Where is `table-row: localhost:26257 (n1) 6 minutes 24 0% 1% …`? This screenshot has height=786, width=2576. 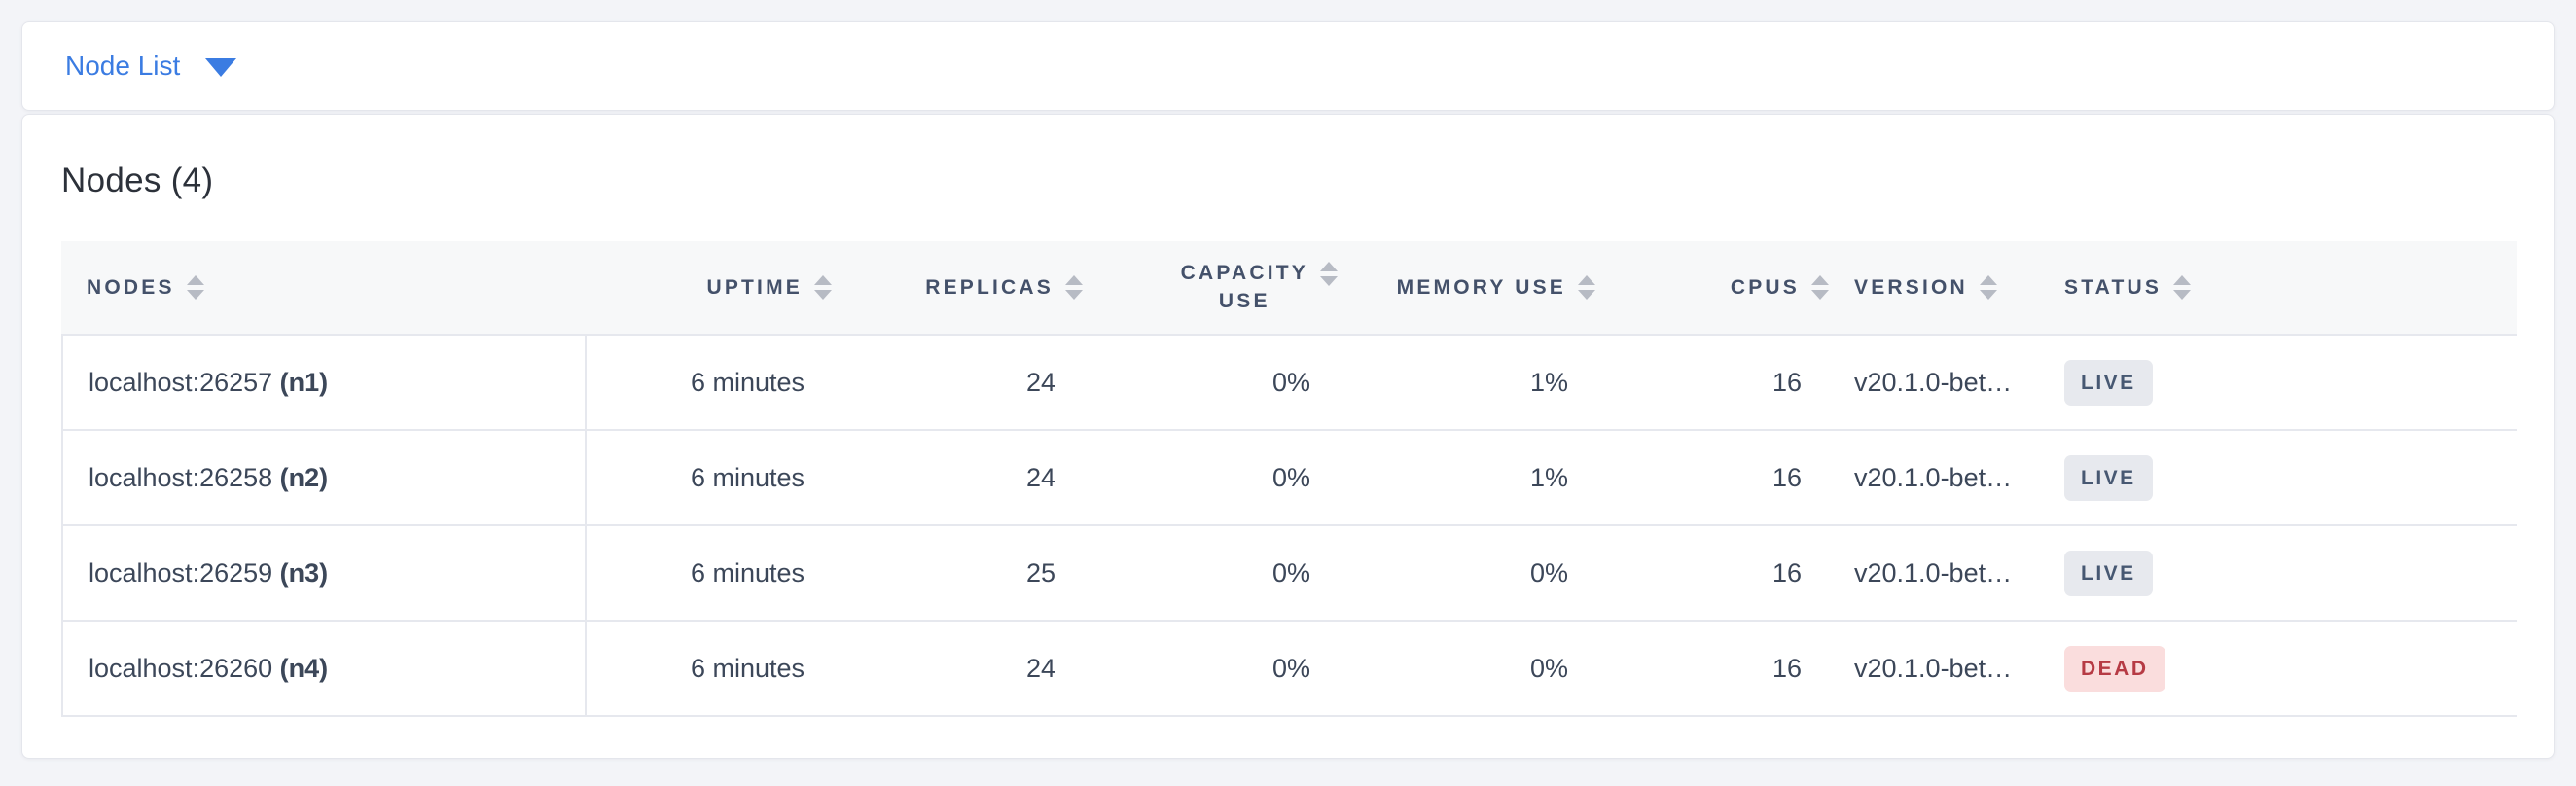 table-row: localhost:26257 (n1) 6 minutes 24 0% 1% … is located at coordinates (1289, 384).